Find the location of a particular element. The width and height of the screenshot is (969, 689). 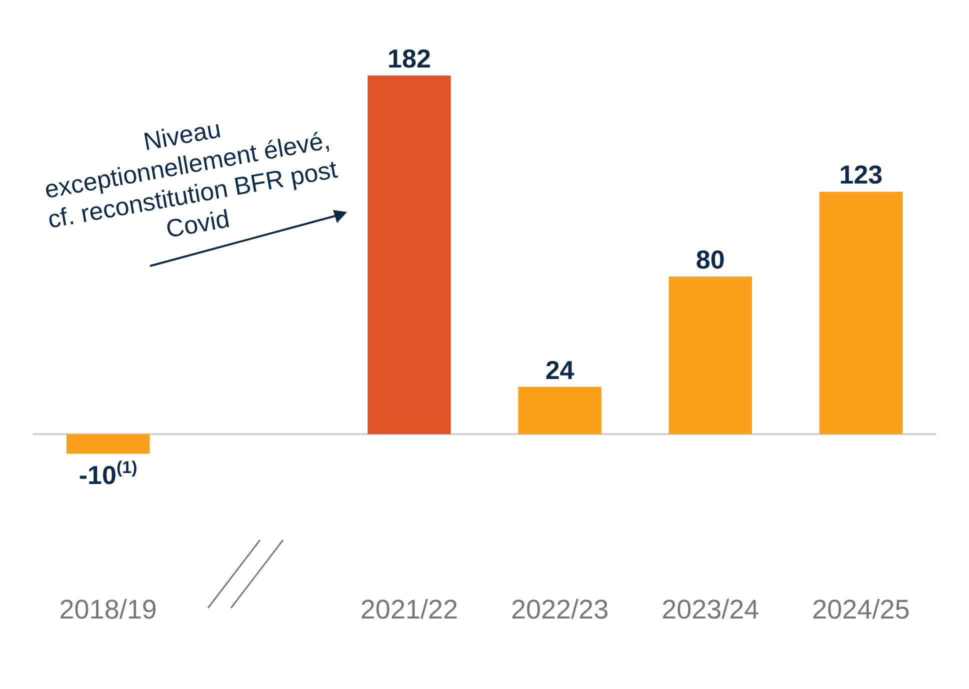

x-tick-label: 2021/22 is located at coordinates (409, 609).